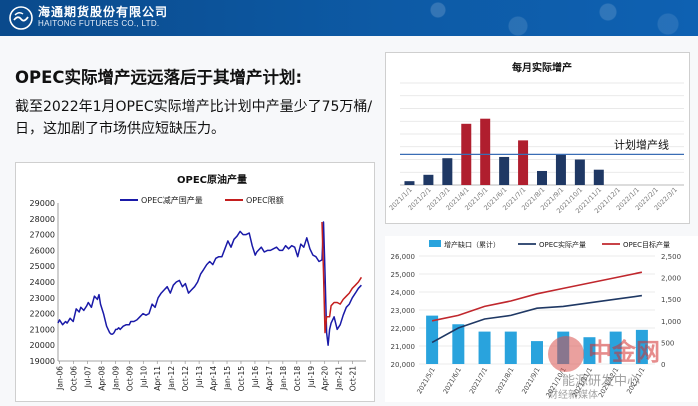  Describe the element at coordinates (99, 23) in the screenshot. I see `brand-name-en: HAITONG FUTURES CO., LTD.` at that location.